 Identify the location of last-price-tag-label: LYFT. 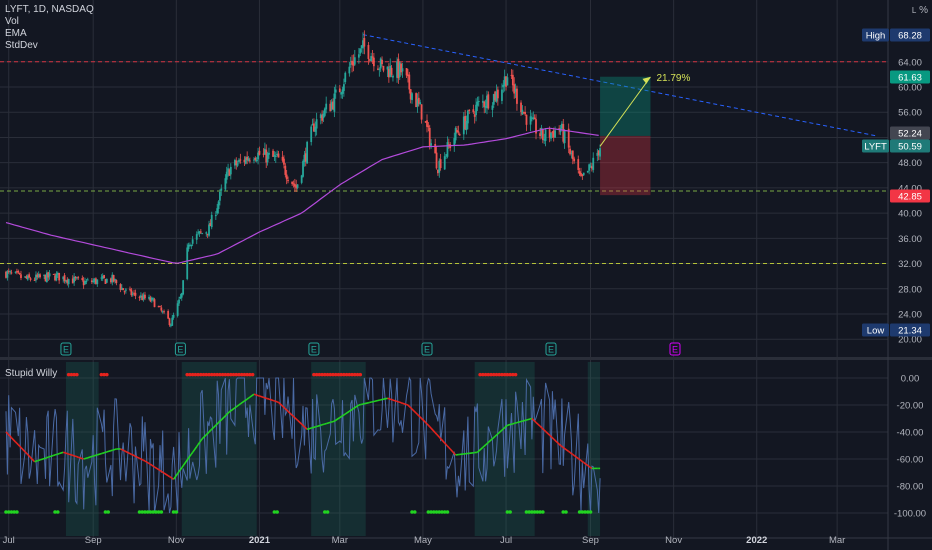
(875, 147).